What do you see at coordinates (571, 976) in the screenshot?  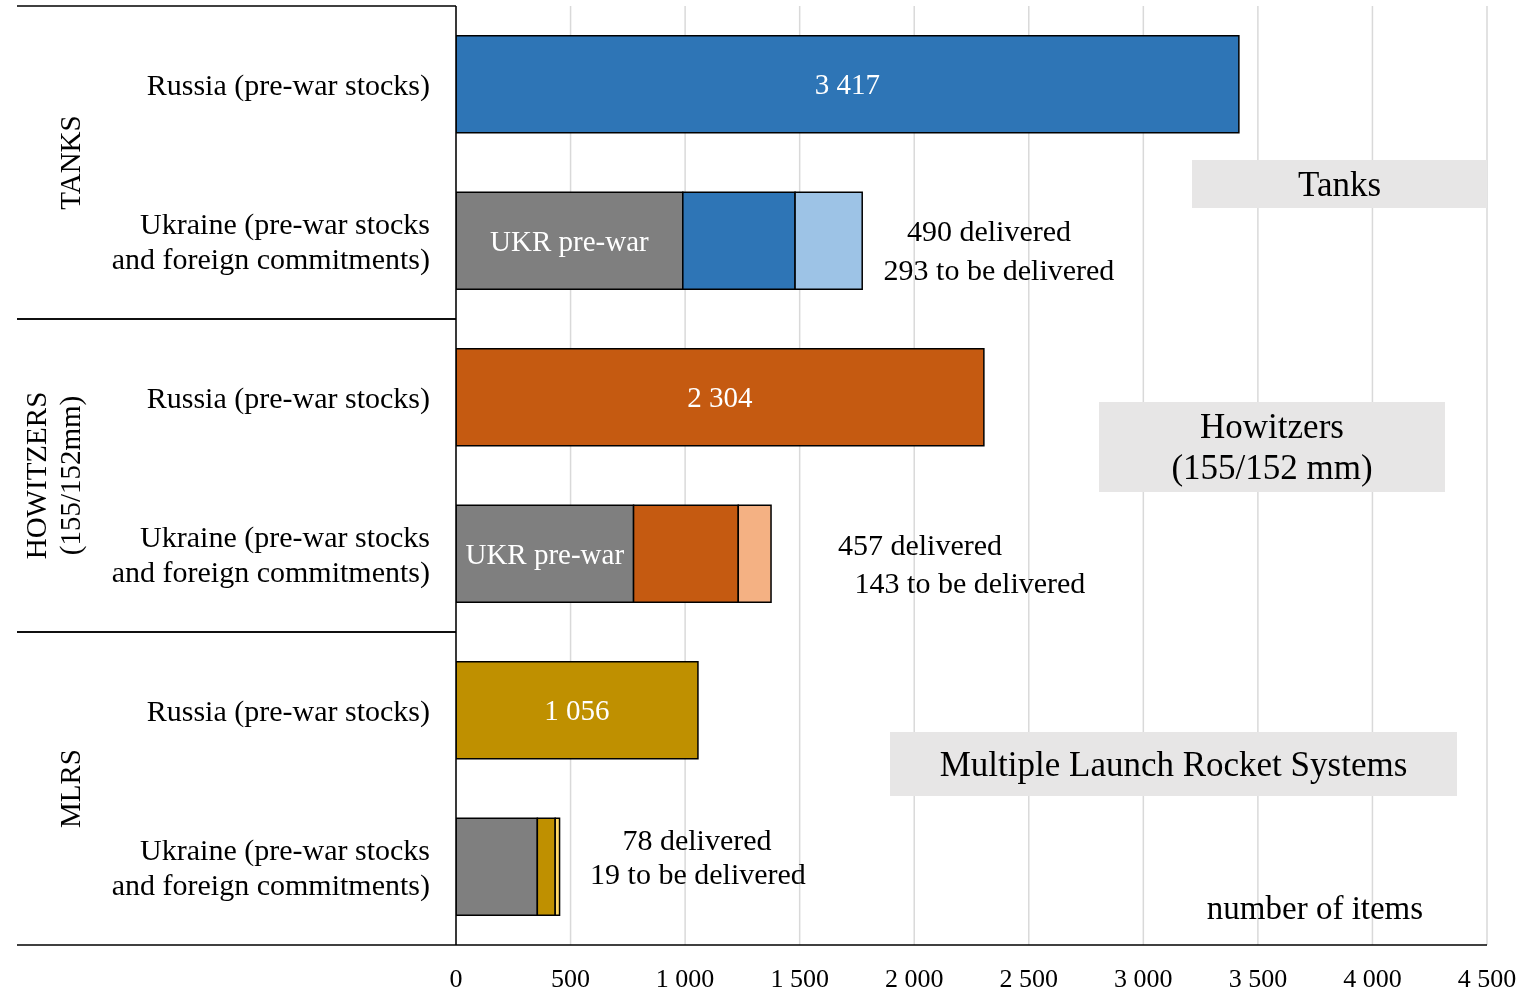 I see `x-tick-label: 500` at bounding box center [571, 976].